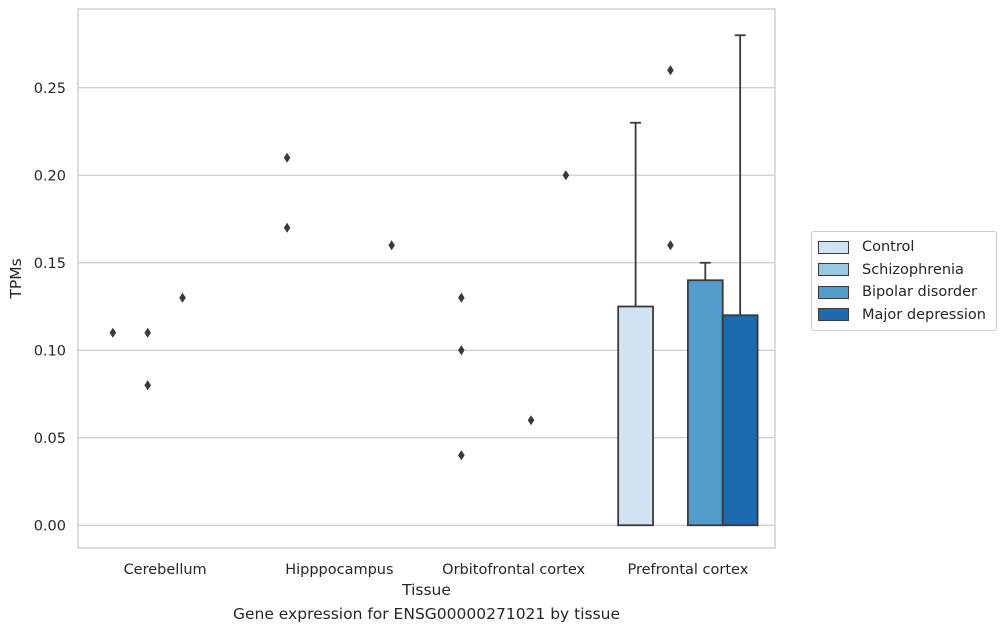 The image size is (1007, 634). Describe the element at coordinates (50, 439) in the screenshot. I see `y-tick-label: 0.05` at that location.